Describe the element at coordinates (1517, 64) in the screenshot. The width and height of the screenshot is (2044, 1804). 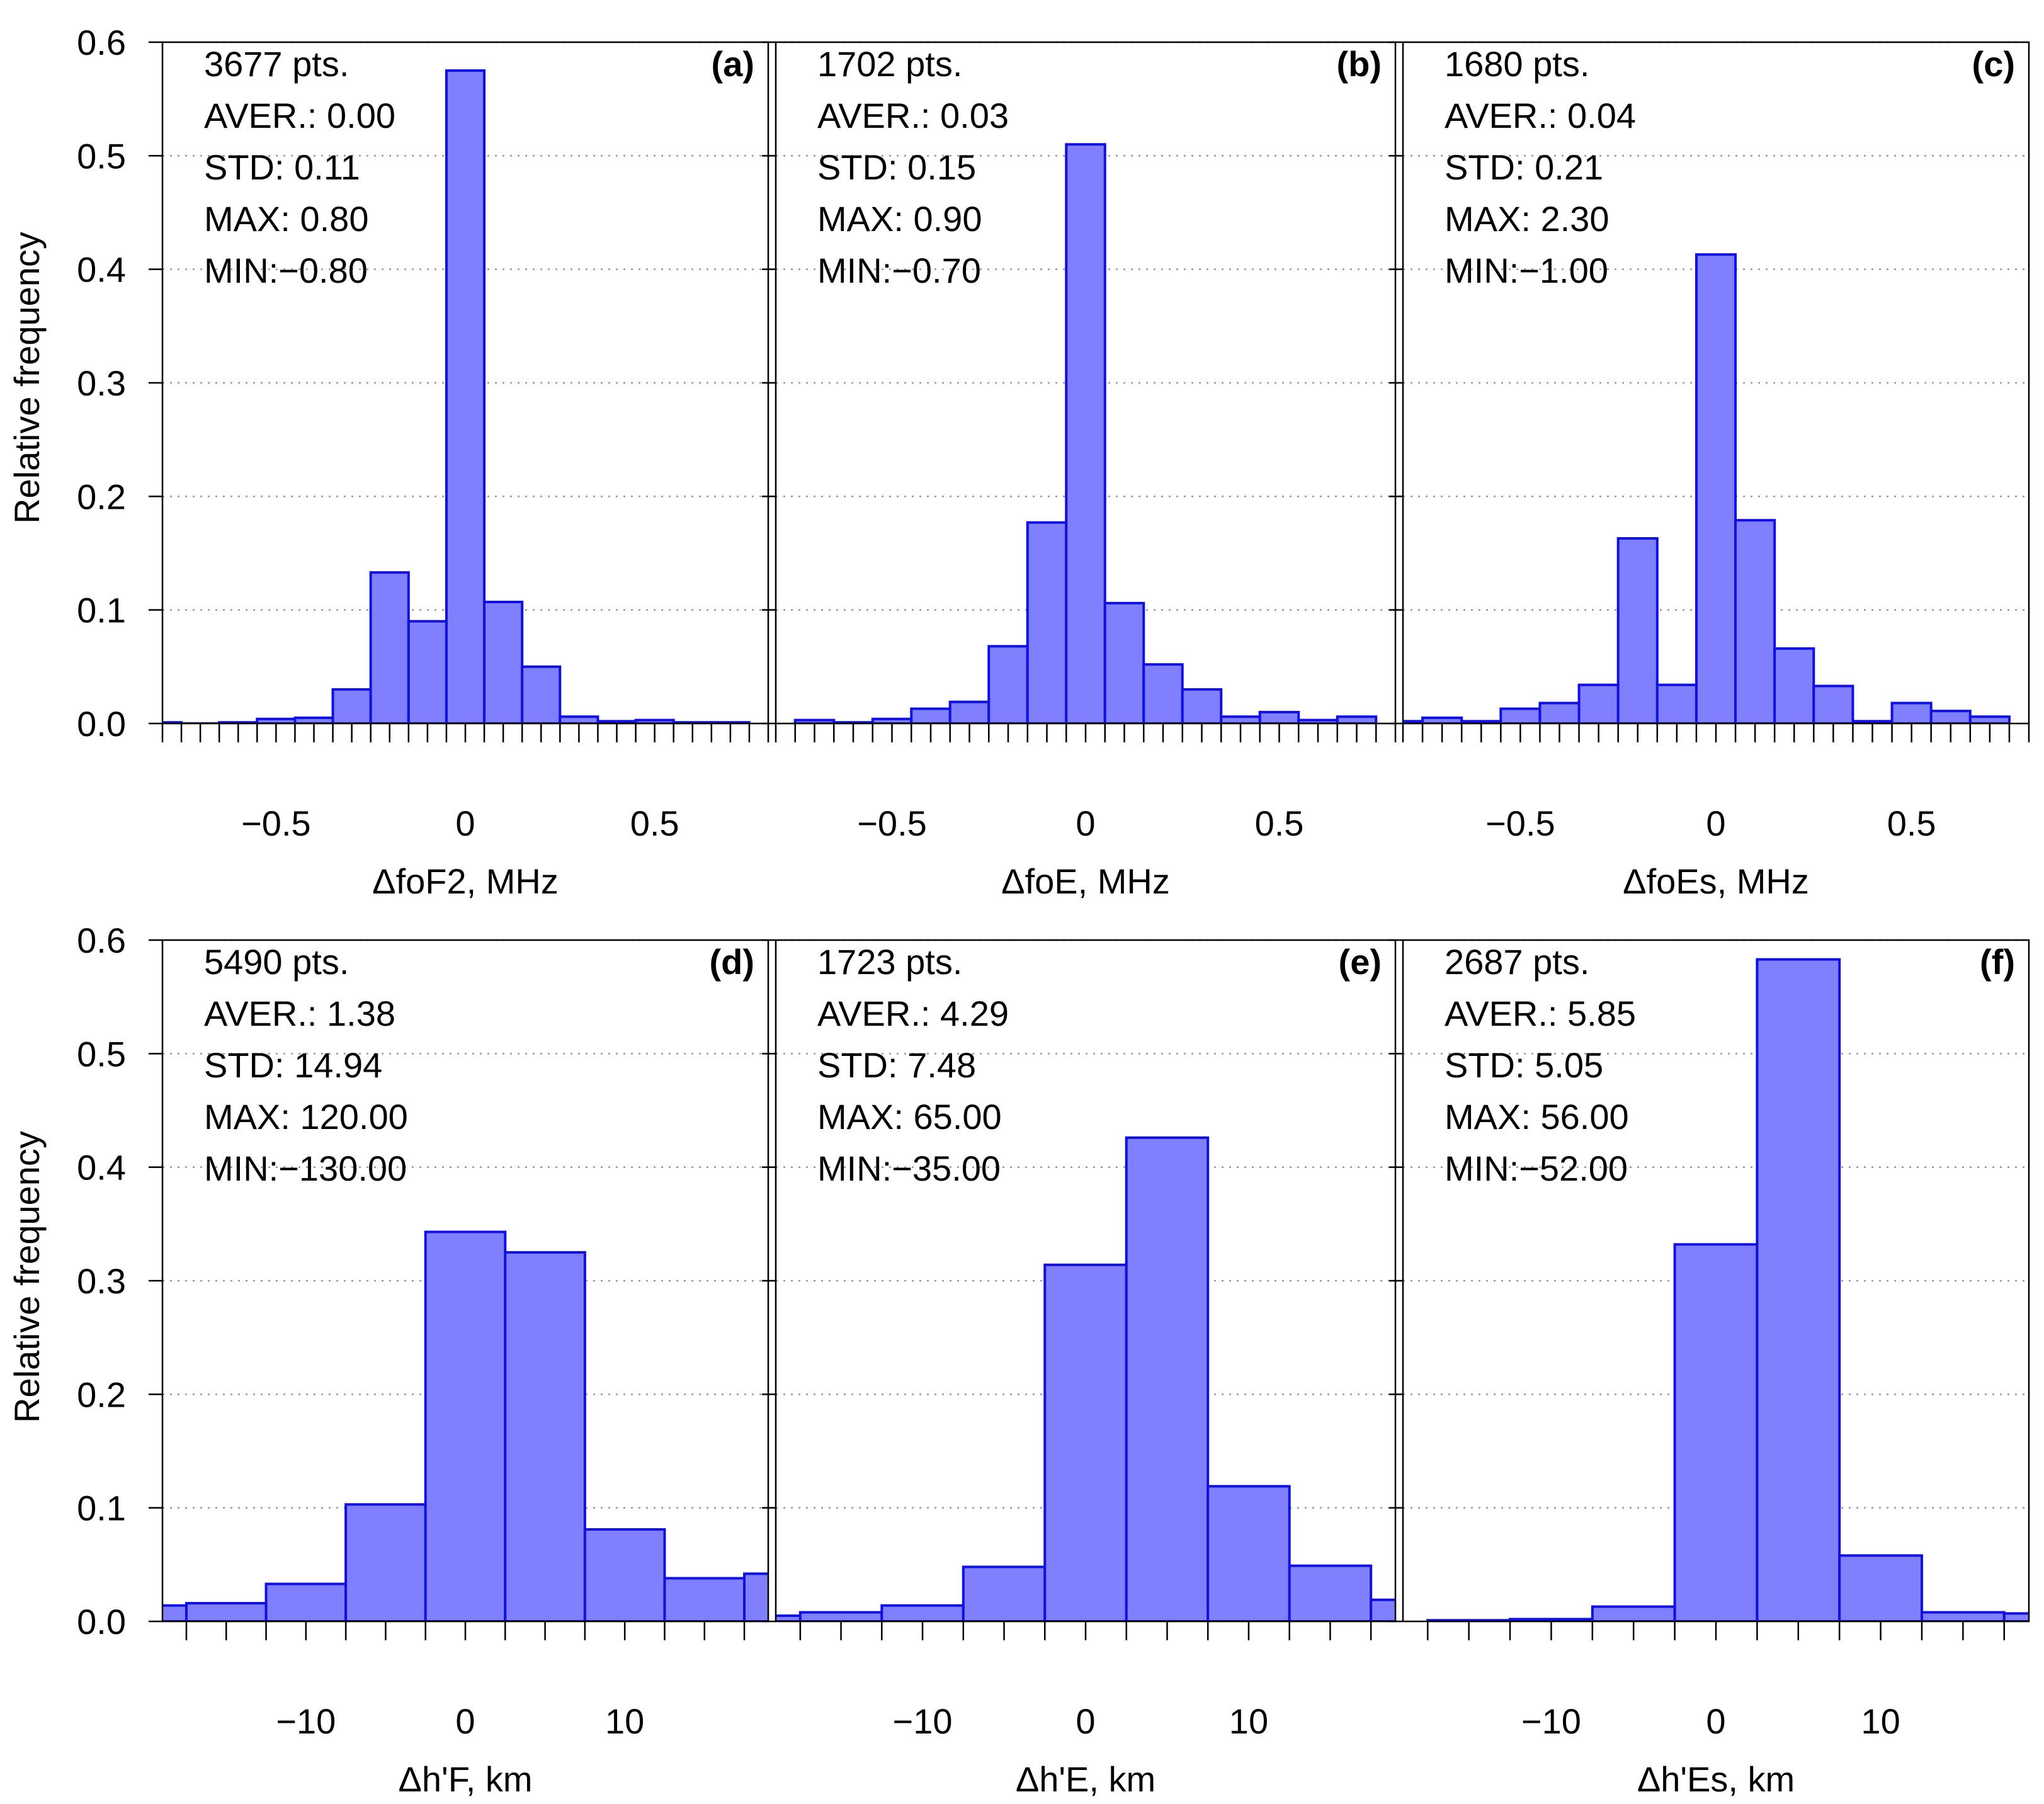
I see `stats-line: 1680 pts.` at that location.